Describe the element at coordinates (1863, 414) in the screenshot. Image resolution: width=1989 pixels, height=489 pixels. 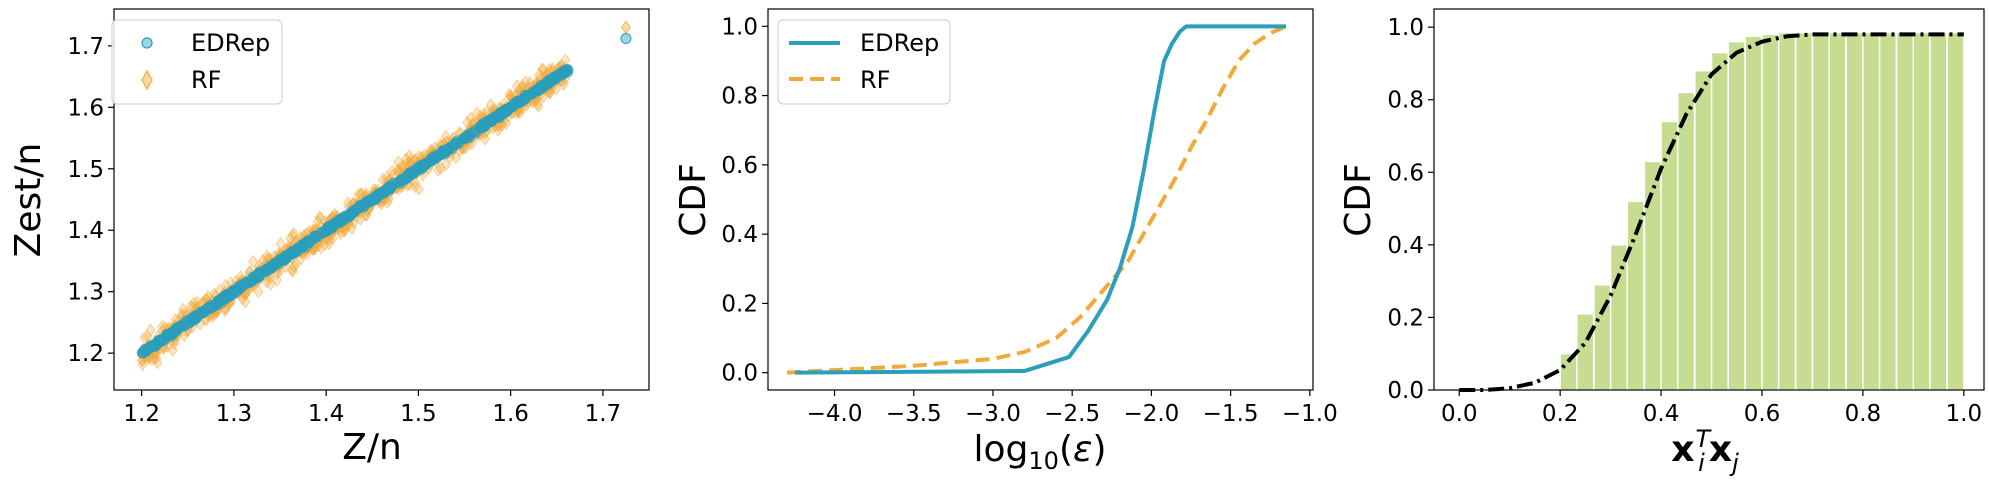
I see `similarity-cdf-x-tick-label: 0.8` at that location.